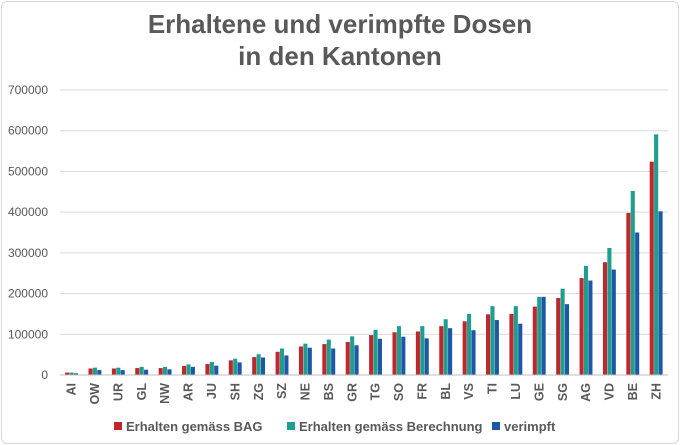  I want to click on y-tick-label: 0, so click(44, 375).